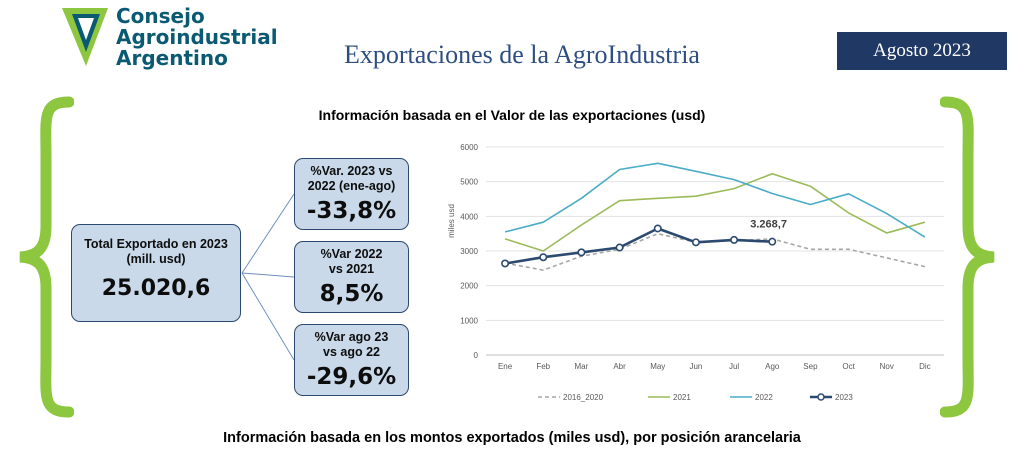 The height and width of the screenshot is (453, 1024). I want to click on logo-leaf-core, so click(86, 29).